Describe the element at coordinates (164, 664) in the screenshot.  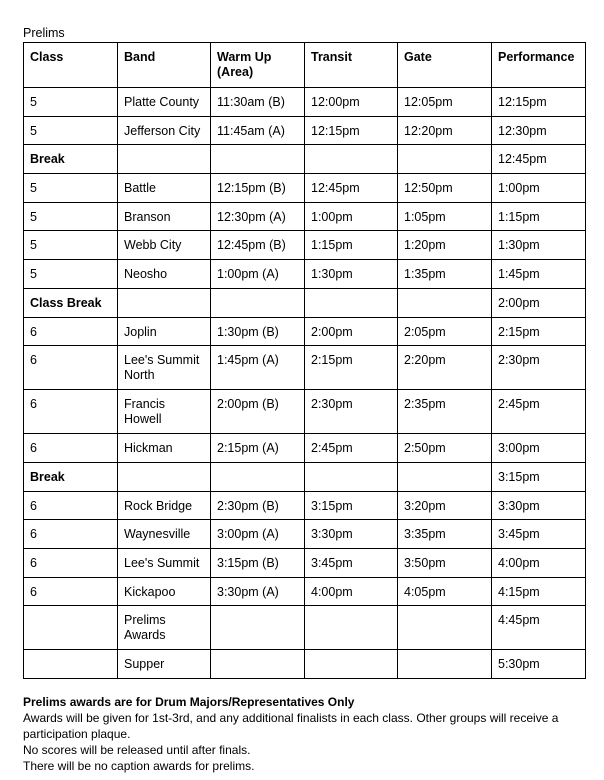
I see `cell-band: Supper` at that location.